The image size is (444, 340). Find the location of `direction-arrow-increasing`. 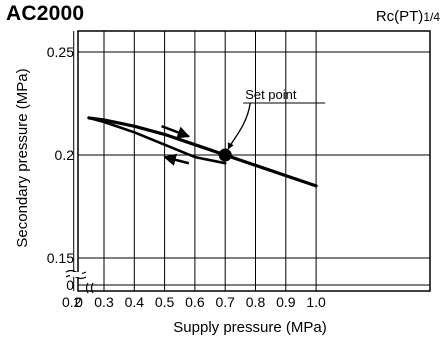

direction-arrow-increasing is located at coordinates (176, 131).